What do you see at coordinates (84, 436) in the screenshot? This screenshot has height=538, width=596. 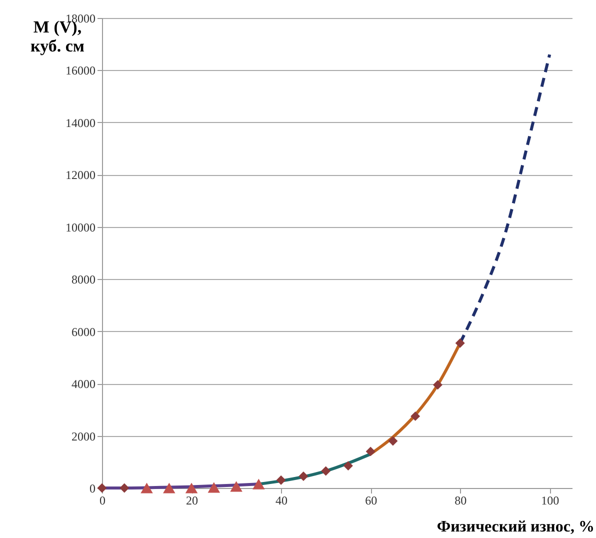 I see `y-tick-label: 2000` at bounding box center [84, 436].